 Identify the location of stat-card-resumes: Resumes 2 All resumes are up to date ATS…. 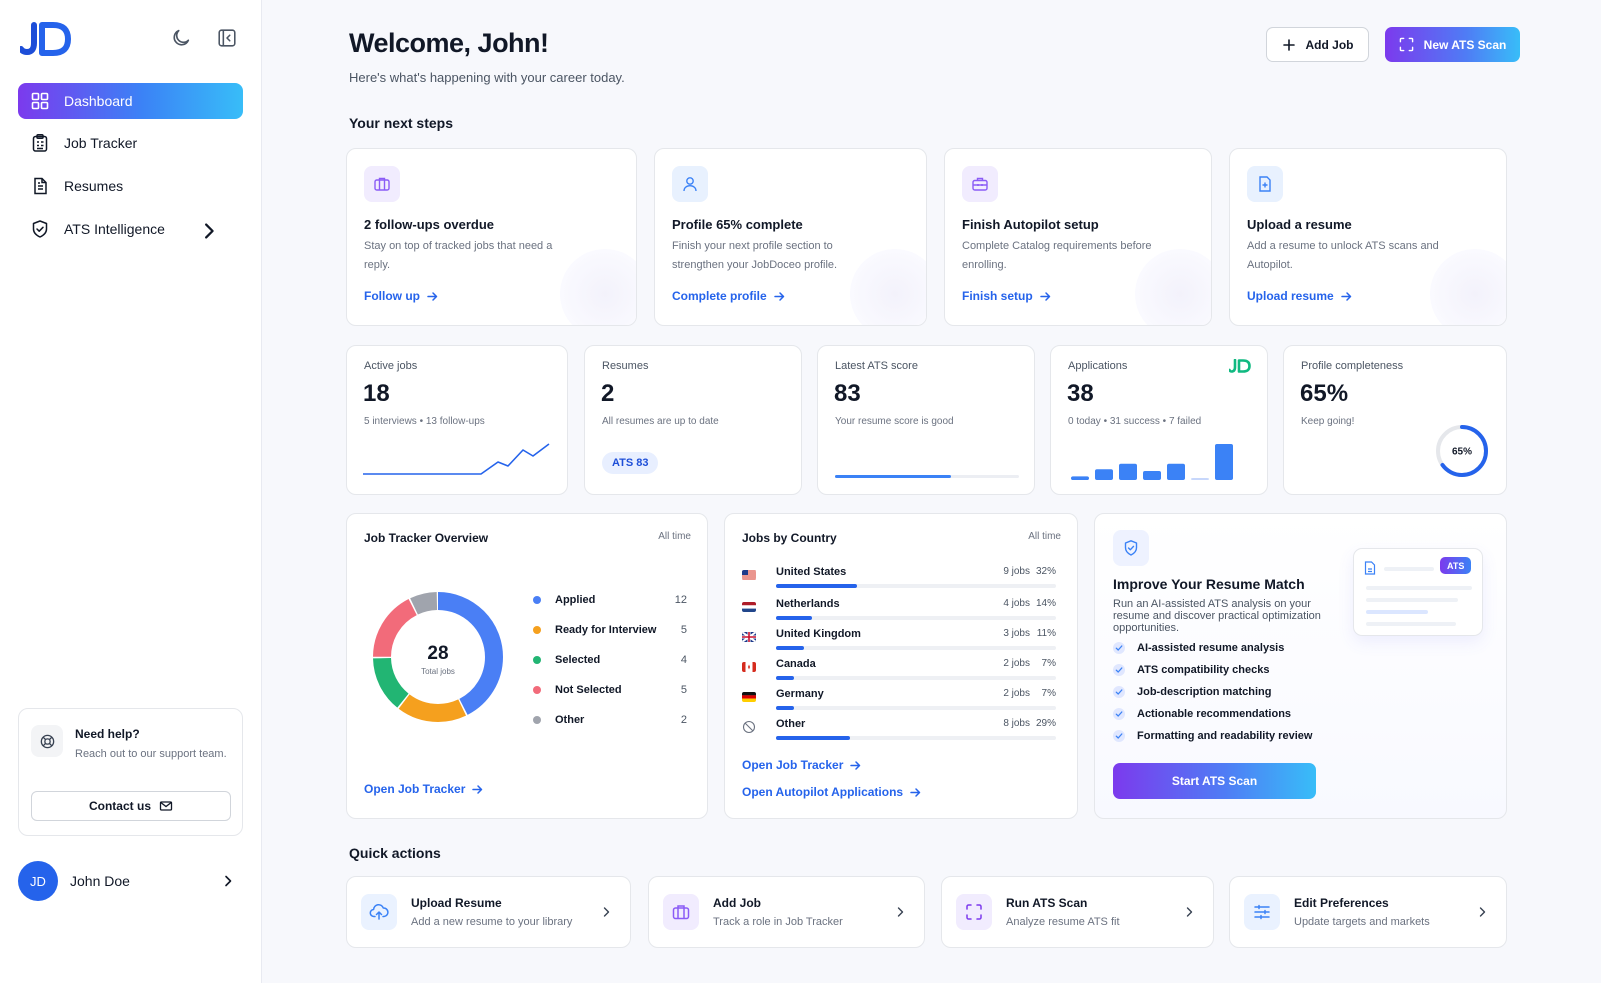
(693, 420).